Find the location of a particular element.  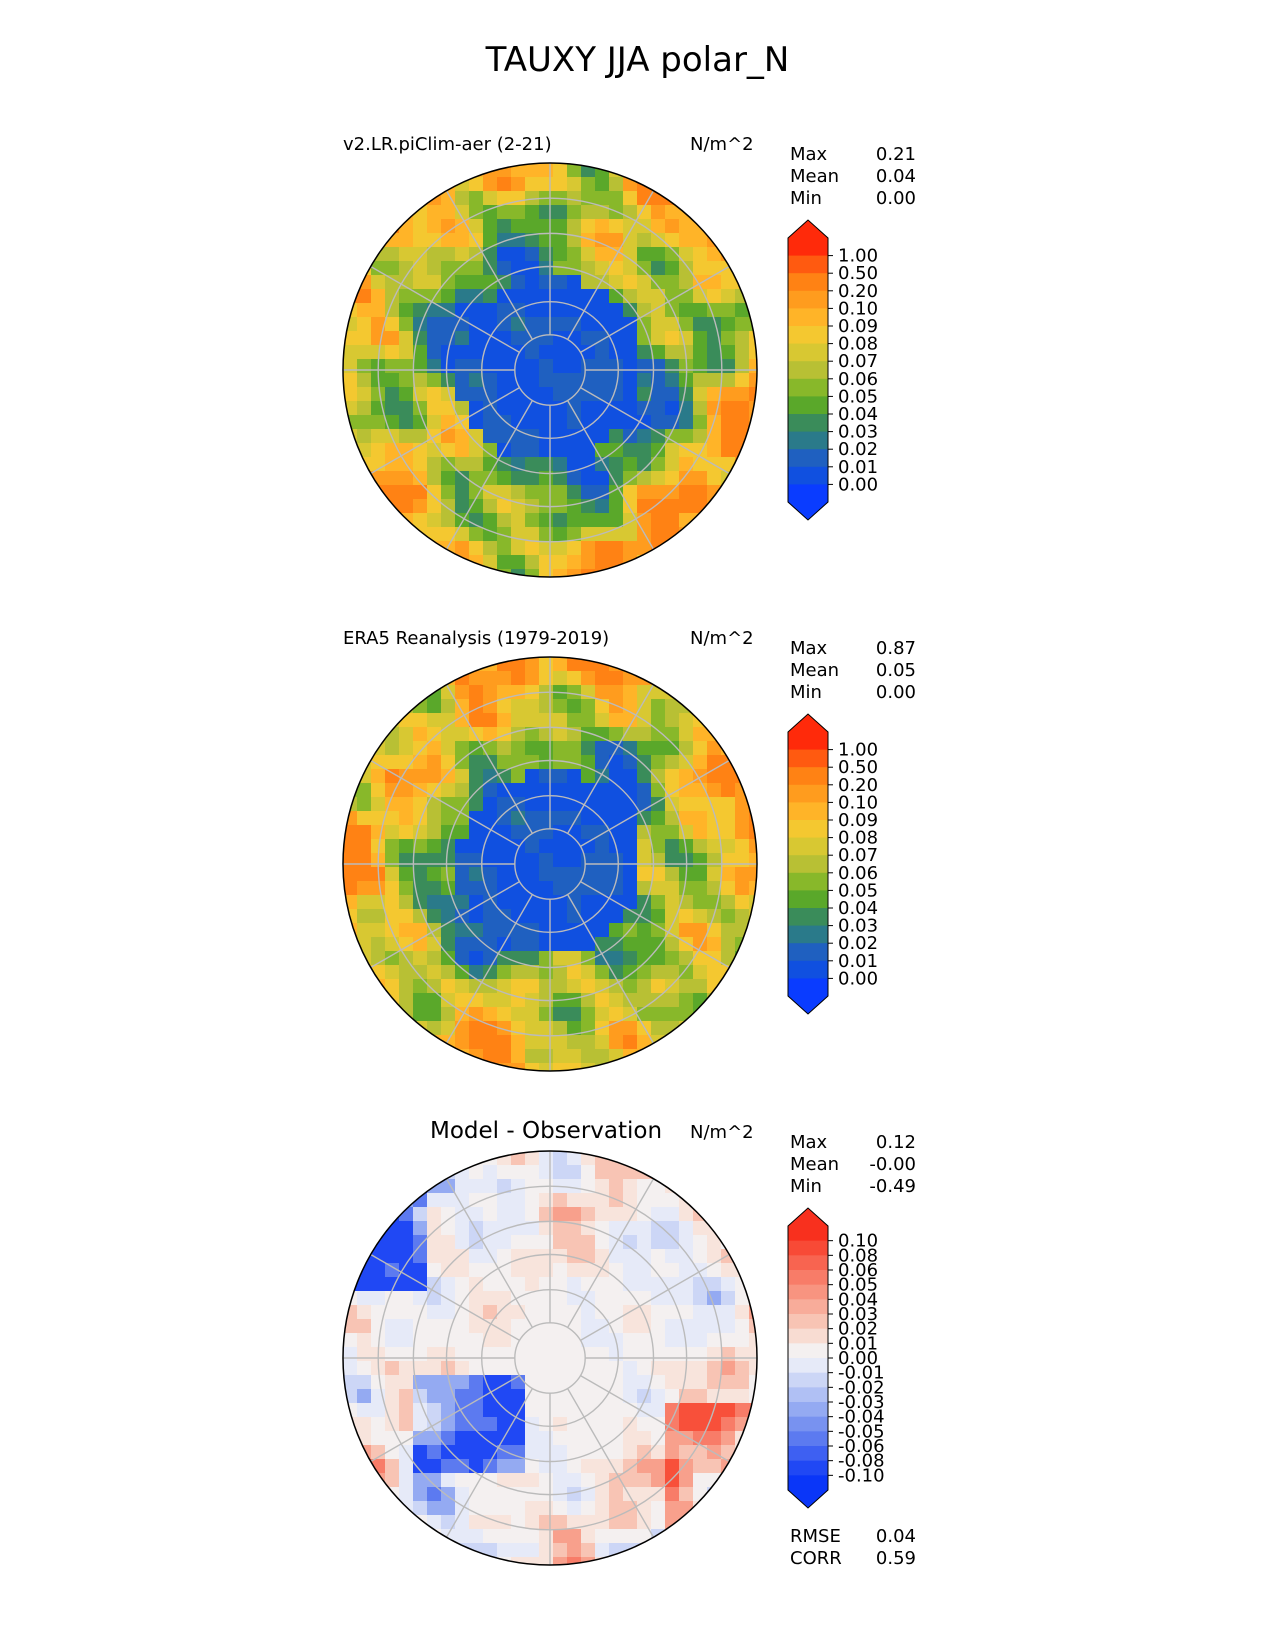

stat-min-label: Min is located at coordinates (806, 1186).